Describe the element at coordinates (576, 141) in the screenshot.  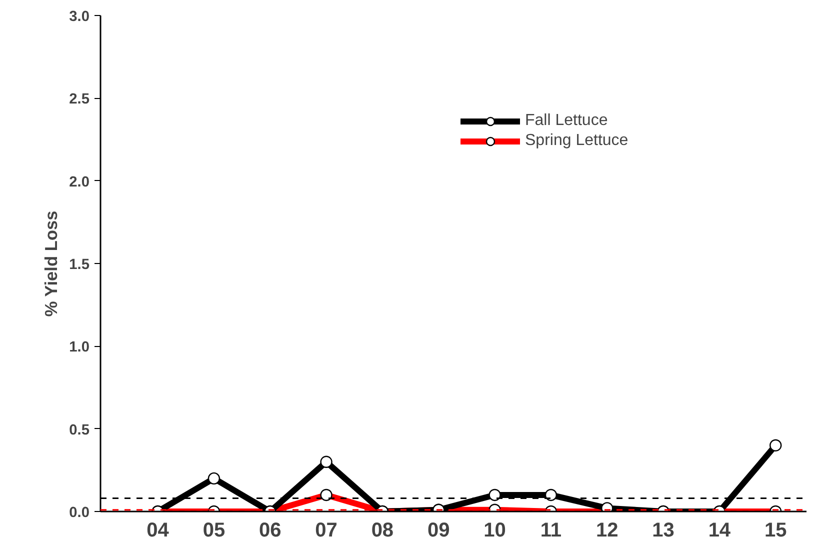
I see `legend-label: Spring Lettuce` at that location.